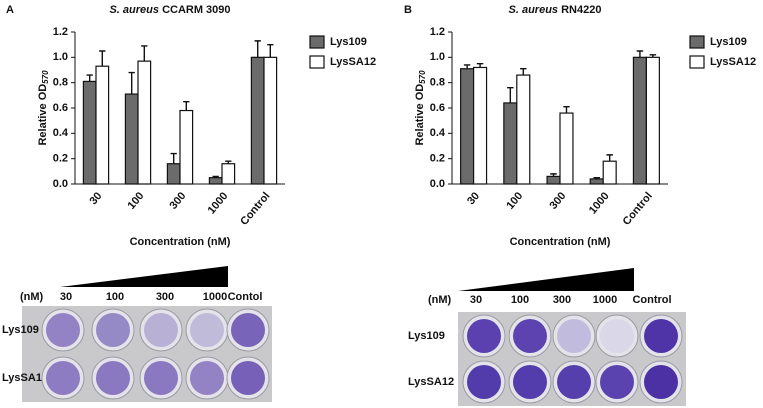 This screenshot has height=408, width=763. Describe the element at coordinates (196, 10) in the screenshot. I see `title-text: CCARM 3090` at that location.